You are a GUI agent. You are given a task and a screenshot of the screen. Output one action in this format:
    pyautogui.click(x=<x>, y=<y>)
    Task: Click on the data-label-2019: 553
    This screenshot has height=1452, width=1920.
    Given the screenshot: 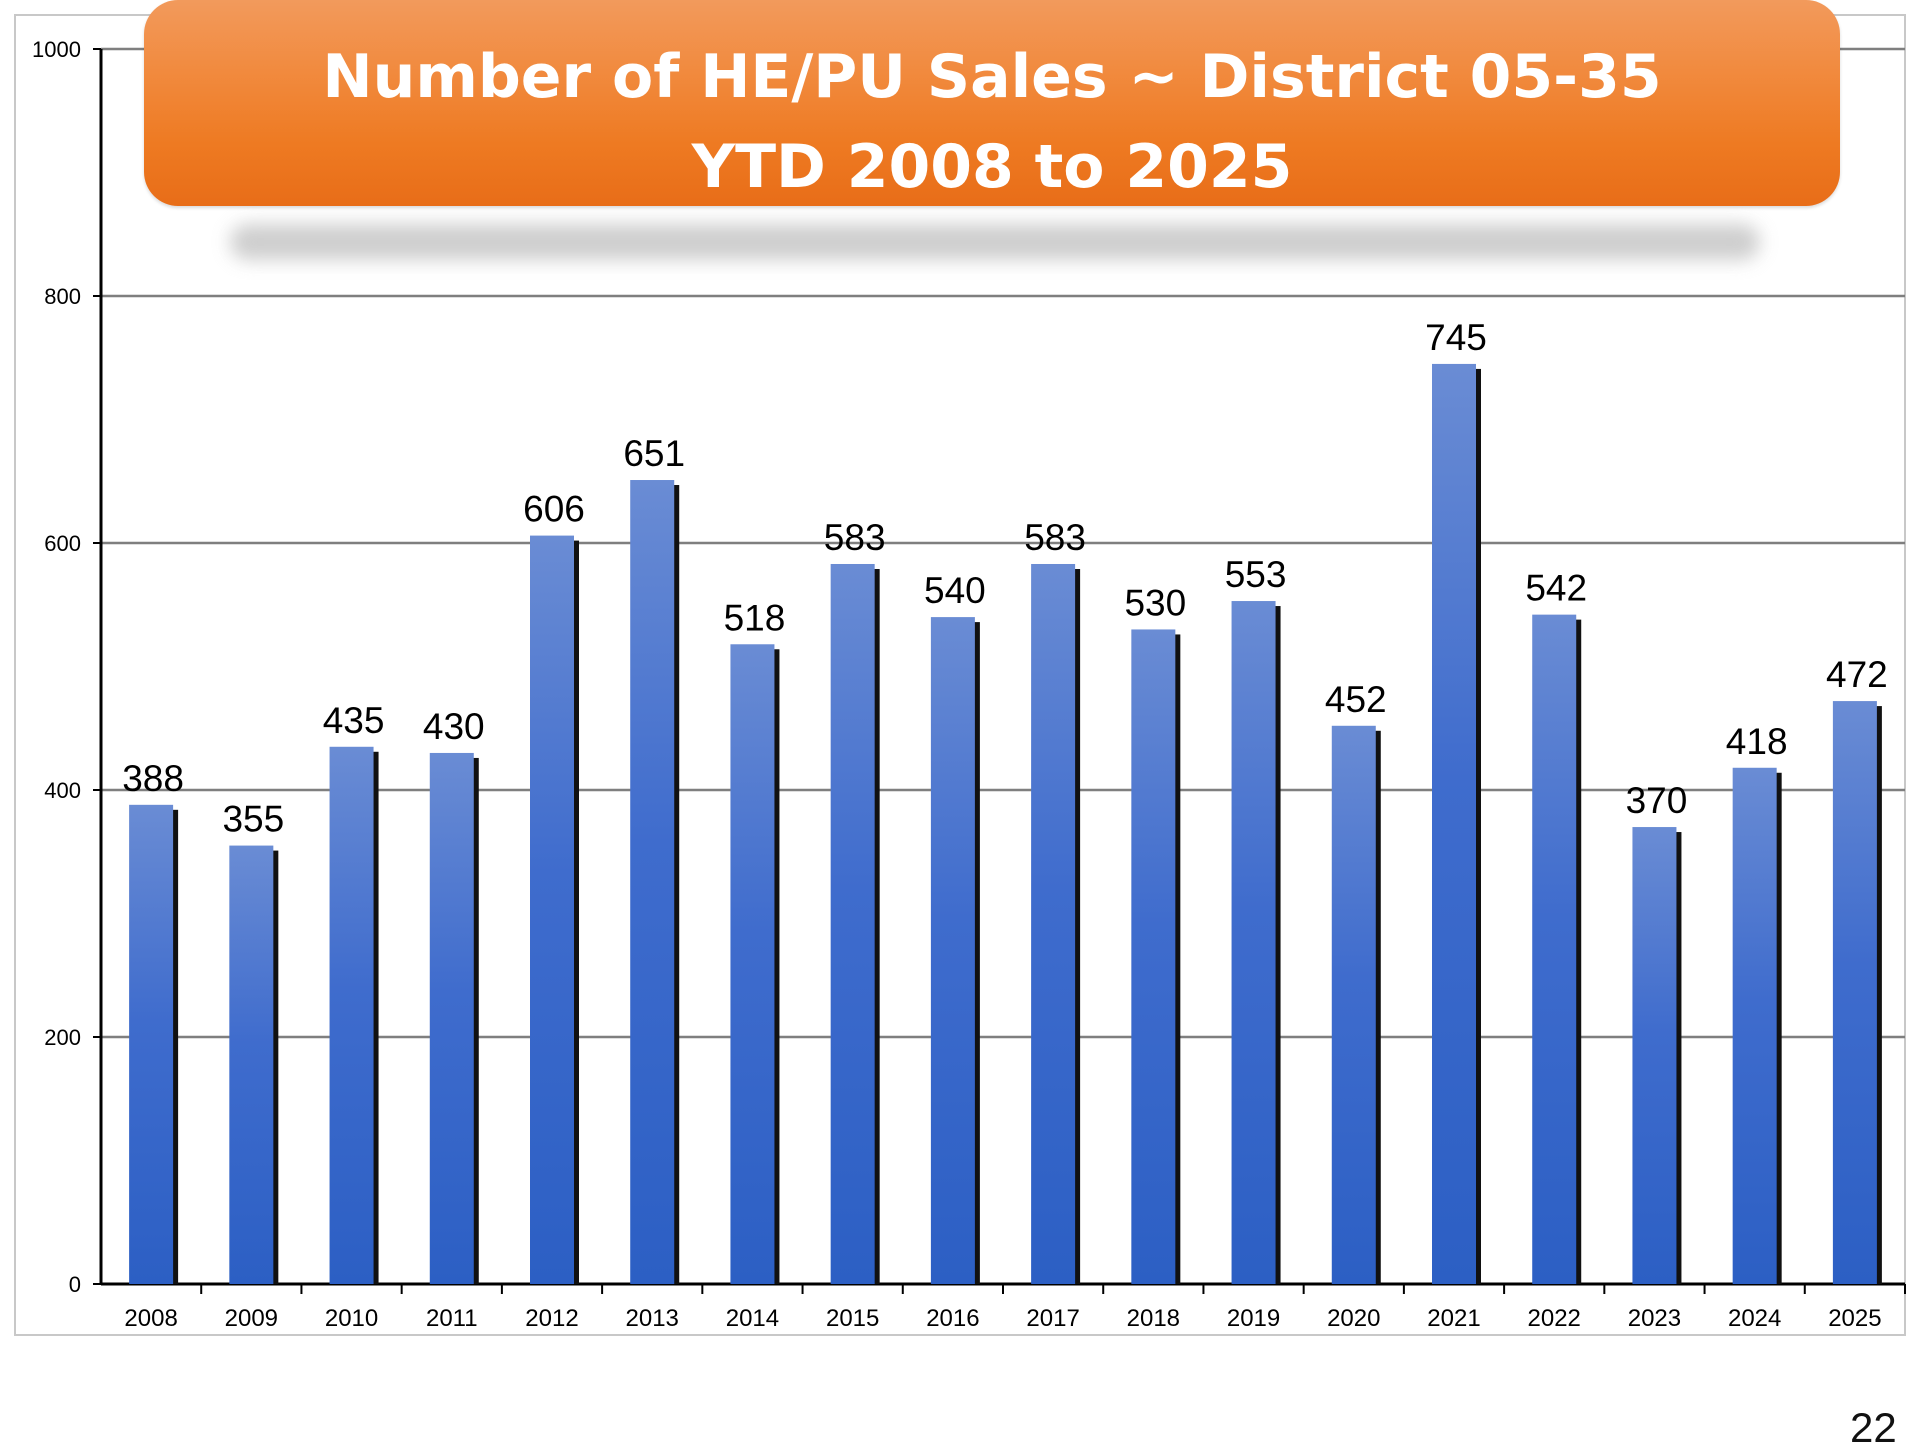 What is the action you would take?
    pyautogui.click(x=1256, y=574)
    